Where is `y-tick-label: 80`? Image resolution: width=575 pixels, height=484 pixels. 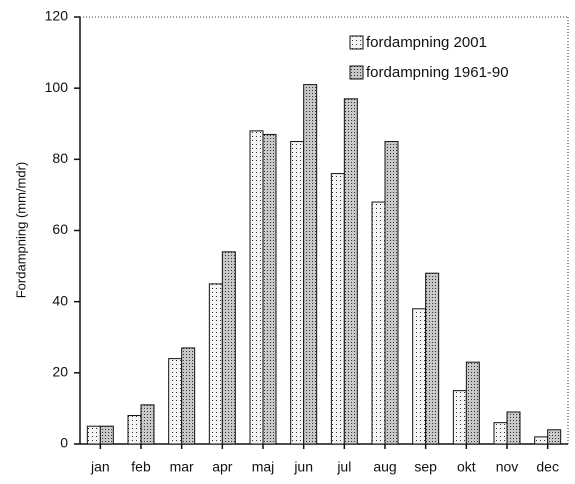 y-tick-label: 80 is located at coordinates (60, 158).